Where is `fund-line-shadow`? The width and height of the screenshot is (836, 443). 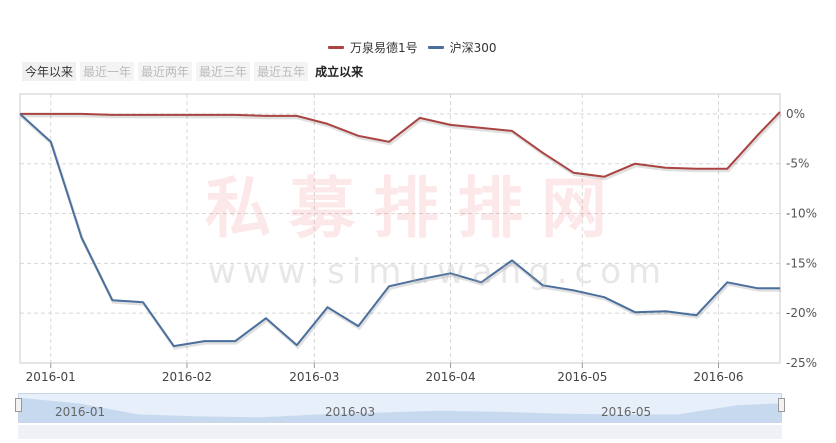
fund-line-shadow is located at coordinates (402, 146).